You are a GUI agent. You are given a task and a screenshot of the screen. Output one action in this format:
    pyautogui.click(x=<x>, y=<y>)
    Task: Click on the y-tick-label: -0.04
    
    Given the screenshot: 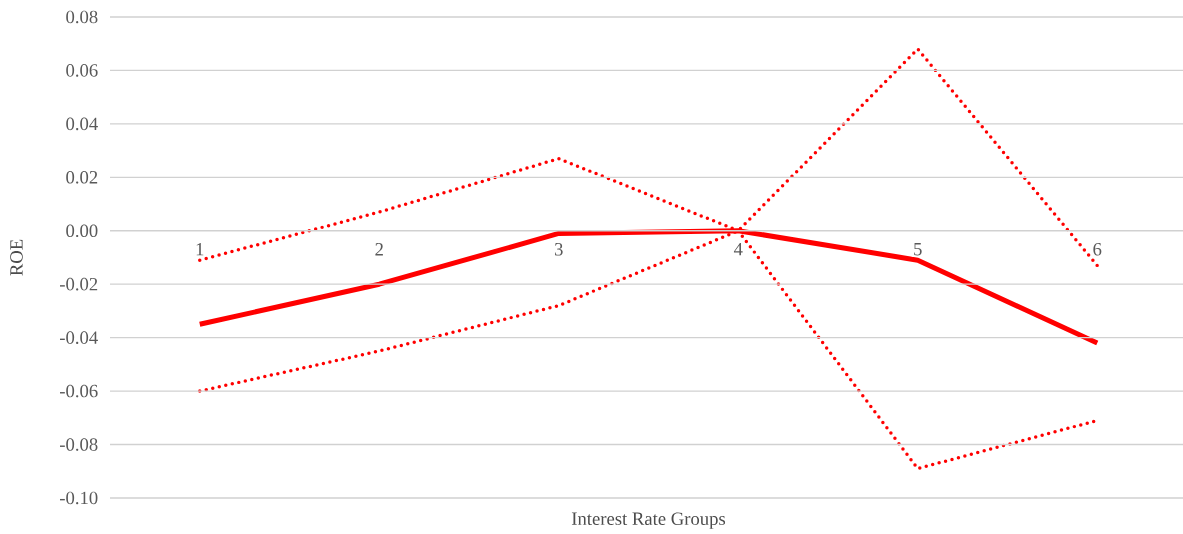 What is the action you would take?
    pyautogui.click(x=78, y=337)
    